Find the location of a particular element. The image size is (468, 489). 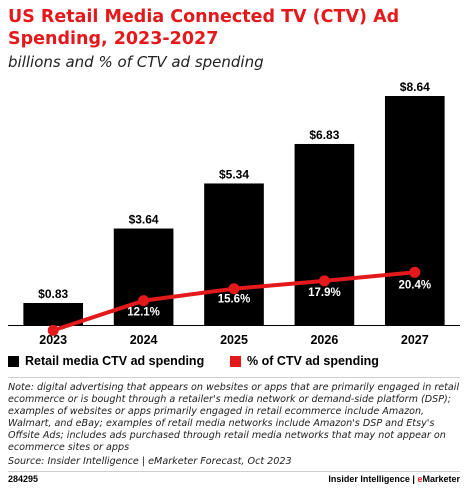

divider-top is located at coordinates (234, 377).